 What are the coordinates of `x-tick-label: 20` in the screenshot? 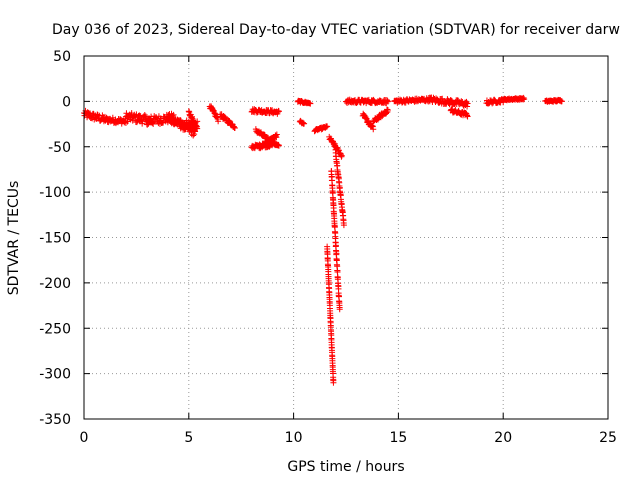 It's located at (503, 438).